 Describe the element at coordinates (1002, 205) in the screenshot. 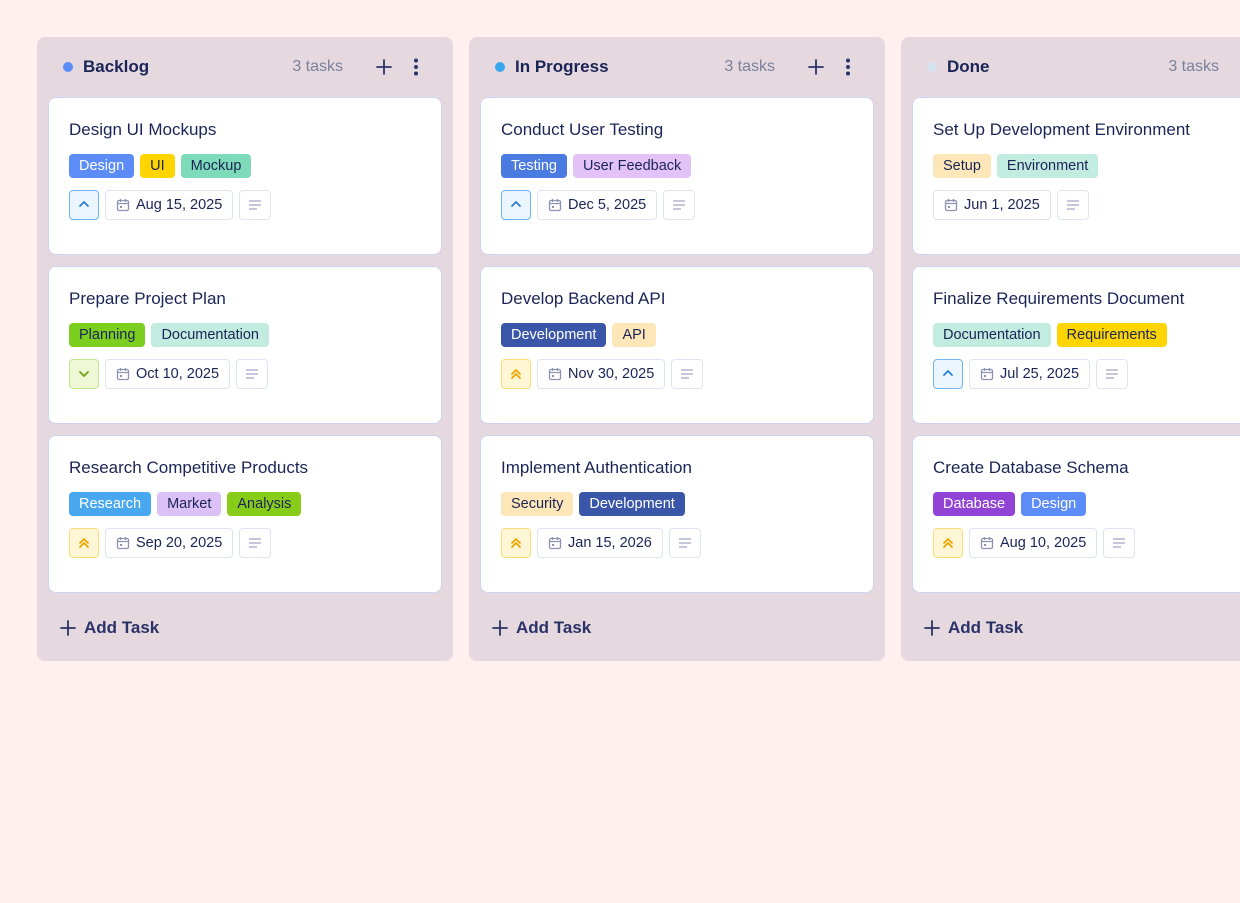

I see `due-date: Jun 1, 2025` at that location.